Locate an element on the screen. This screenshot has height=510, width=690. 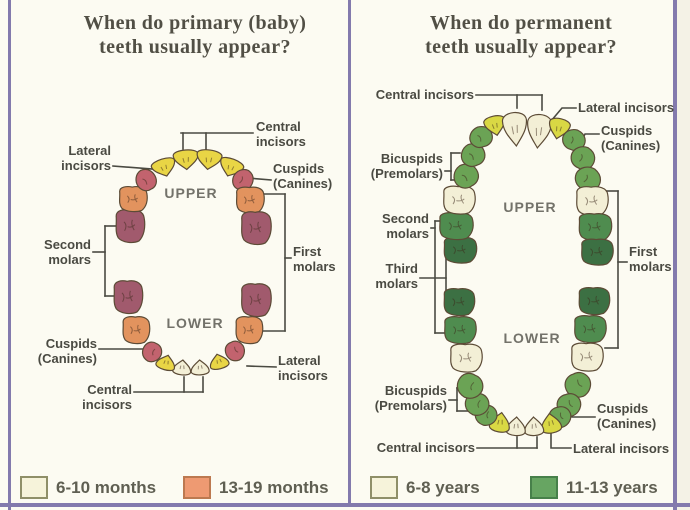
page-border-left is located at coordinates (9, 255).